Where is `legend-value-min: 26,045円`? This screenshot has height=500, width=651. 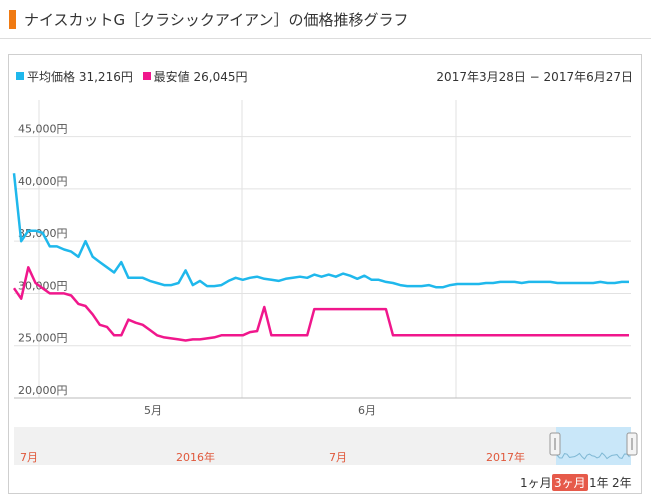 legend-value-min: 26,045円 is located at coordinates (220, 77).